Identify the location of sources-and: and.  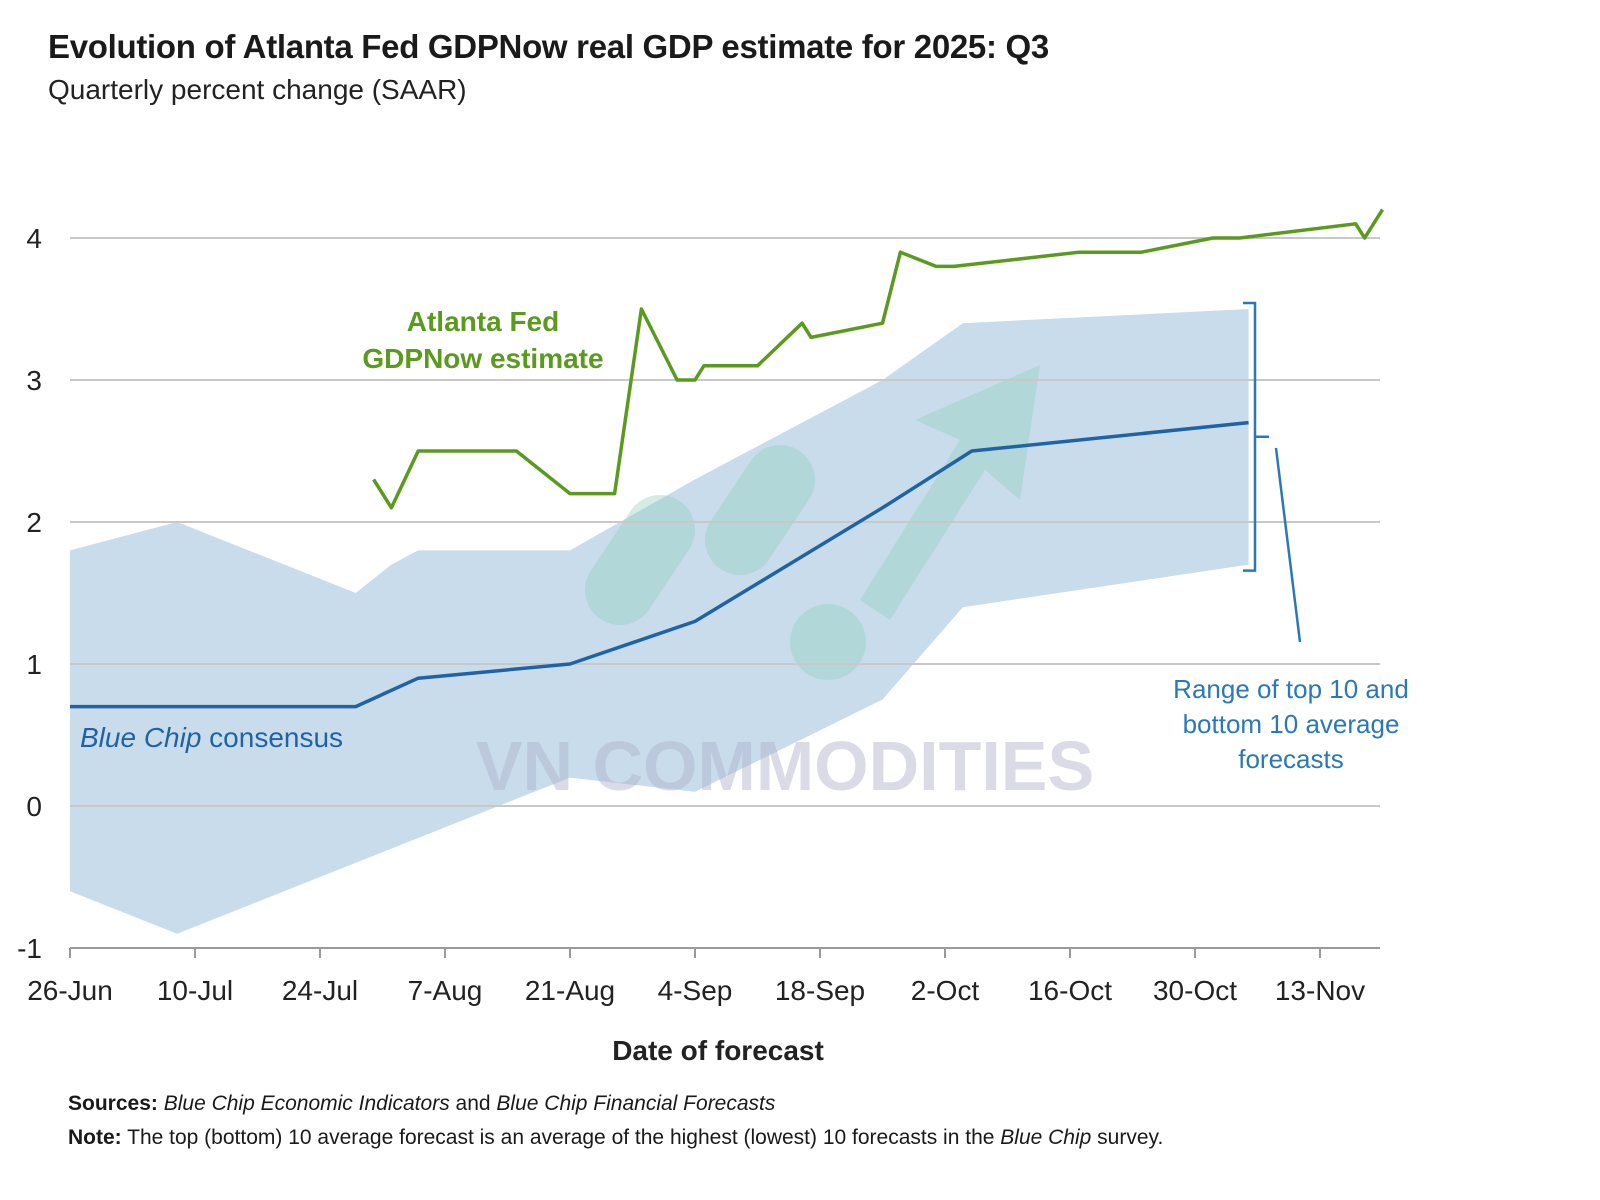
(473, 1103).